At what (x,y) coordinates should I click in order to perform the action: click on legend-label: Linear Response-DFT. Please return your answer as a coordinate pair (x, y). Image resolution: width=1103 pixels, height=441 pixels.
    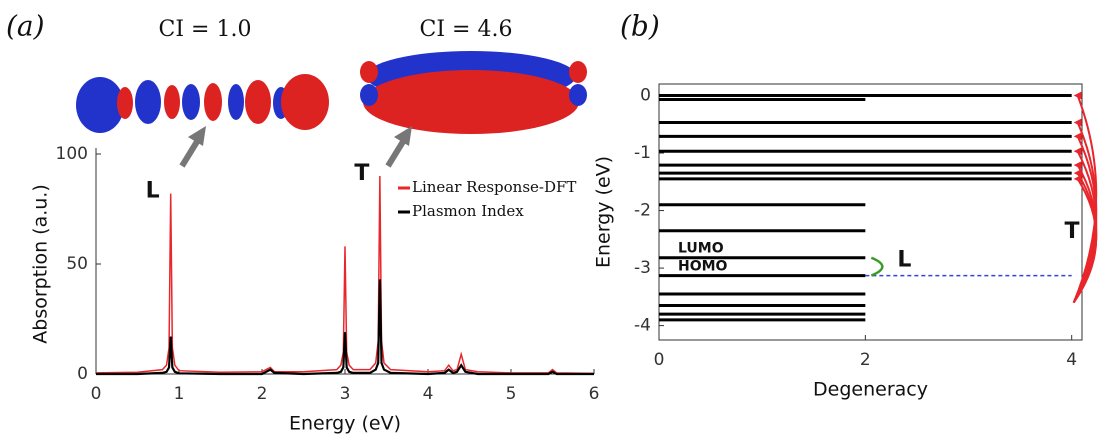
    Looking at the image, I should click on (494, 187).